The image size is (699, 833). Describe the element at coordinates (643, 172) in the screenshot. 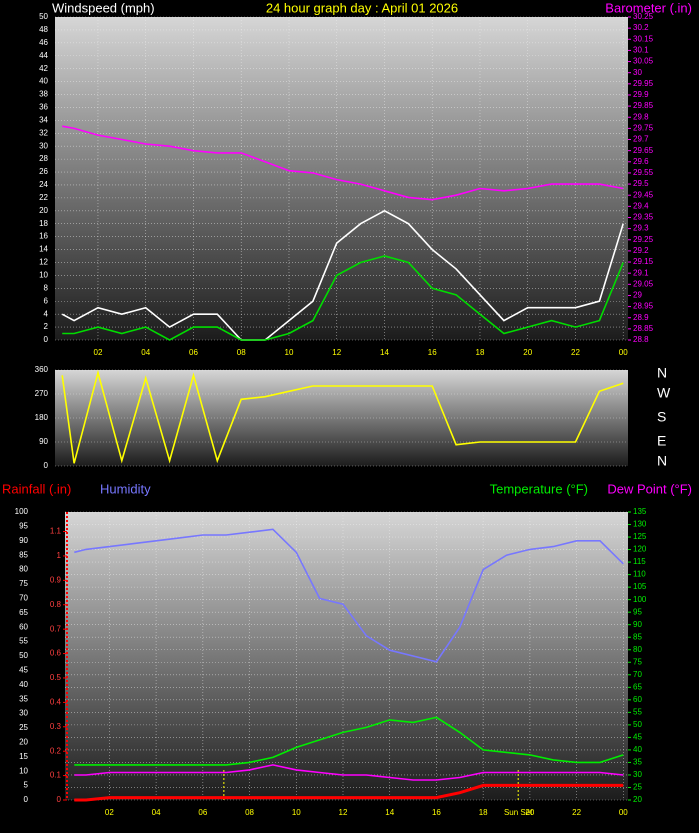

I see `y2-tick-label: 29.55` at that location.